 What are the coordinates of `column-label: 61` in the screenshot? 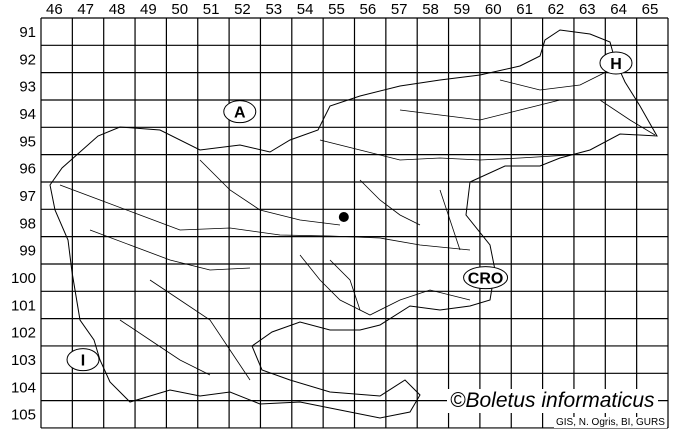 It's located at (524, 9).